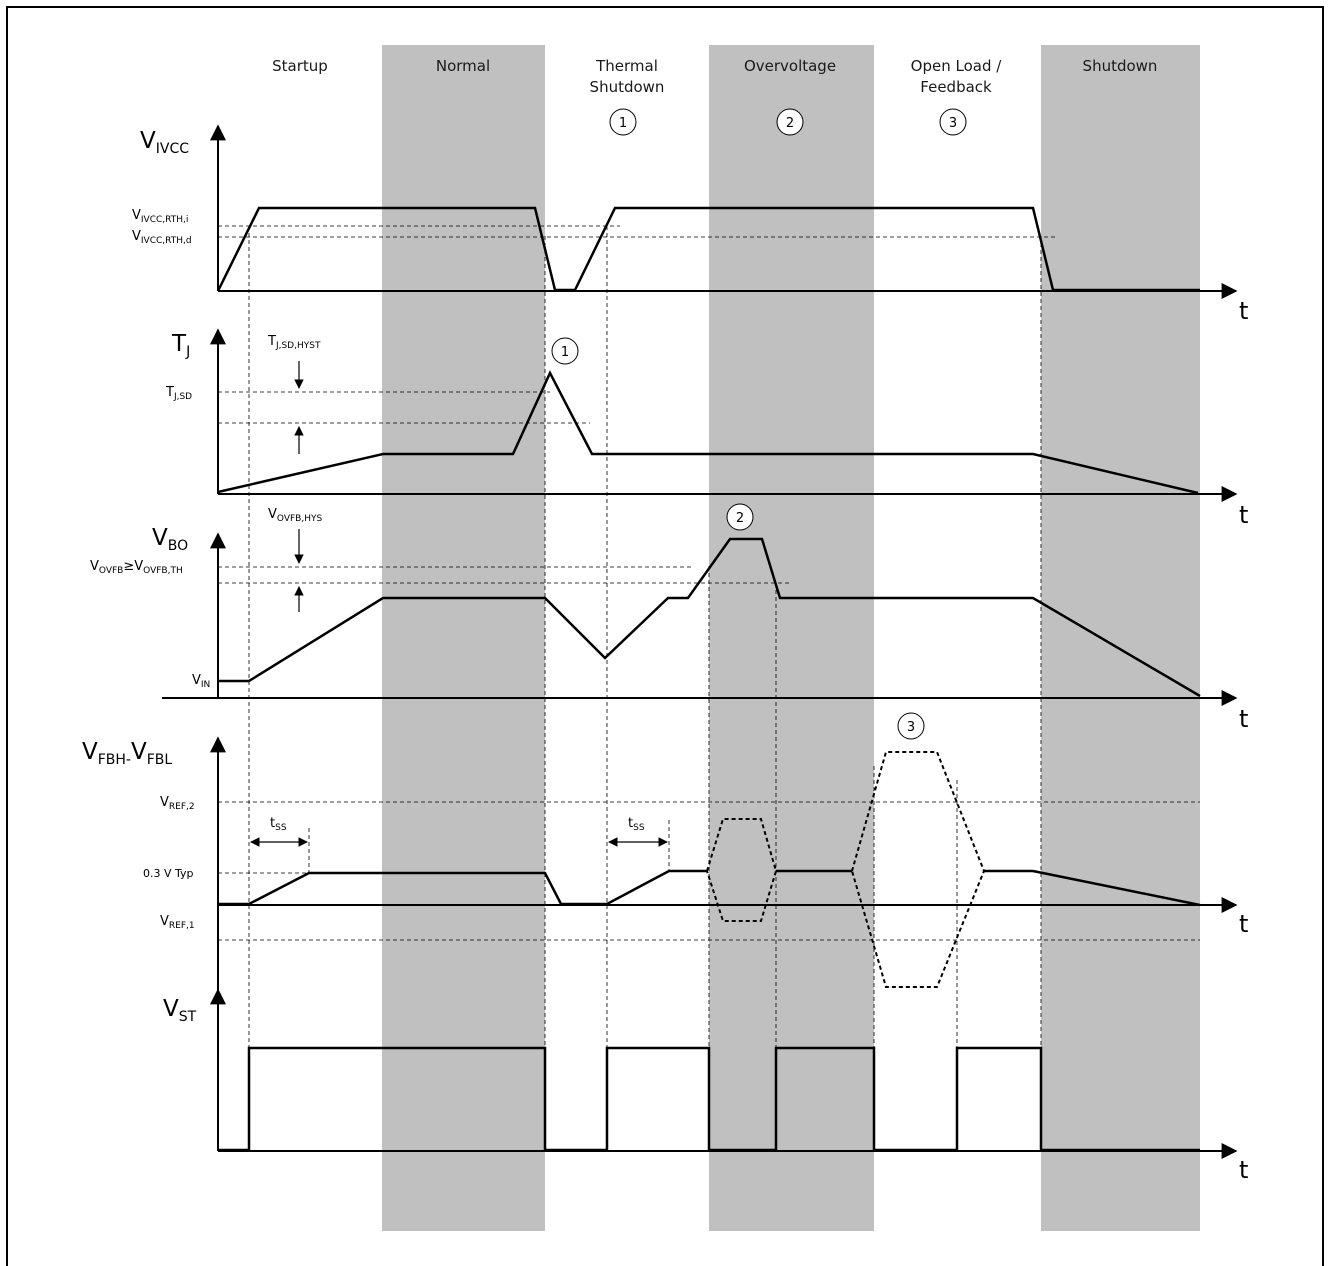 The height and width of the screenshot is (1266, 1330). I want to click on vfb-time-label: t, so click(1243, 924).